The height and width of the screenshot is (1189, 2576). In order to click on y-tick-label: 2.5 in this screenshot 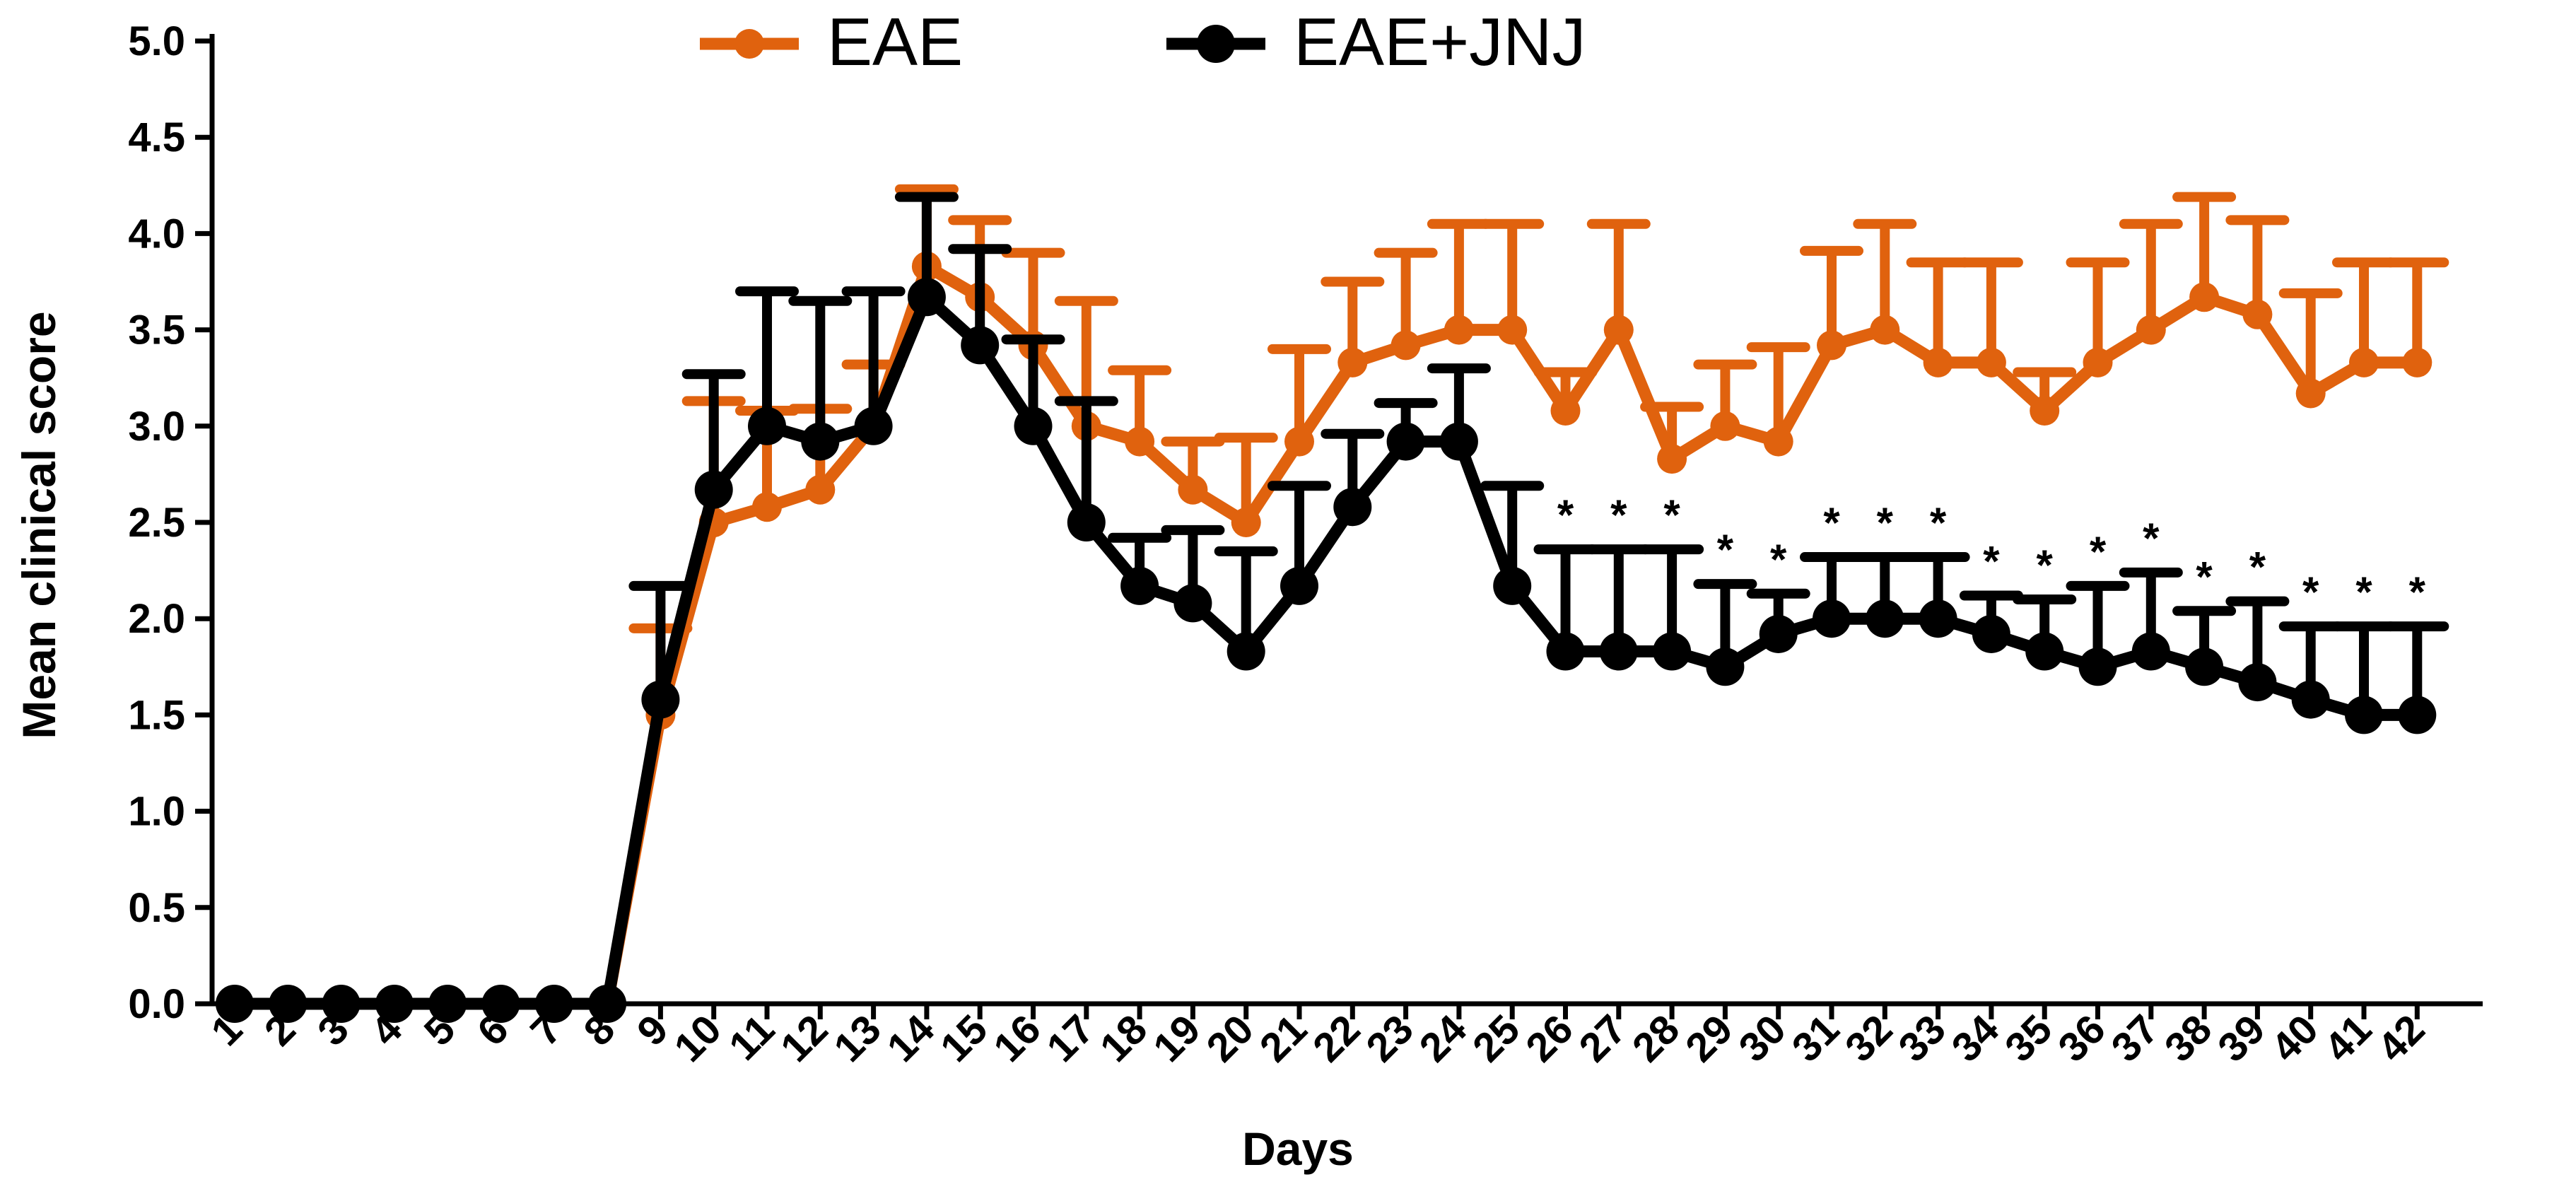, I will do `click(156, 523)`.